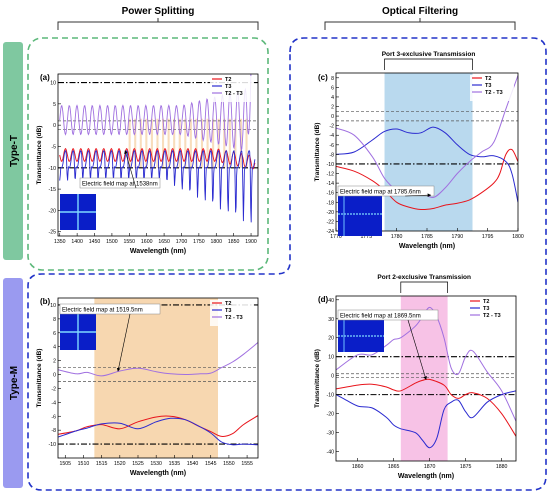 This screenshot has width=550, height=497. I want to click on y-tick-label: -25, so click(53, 233).